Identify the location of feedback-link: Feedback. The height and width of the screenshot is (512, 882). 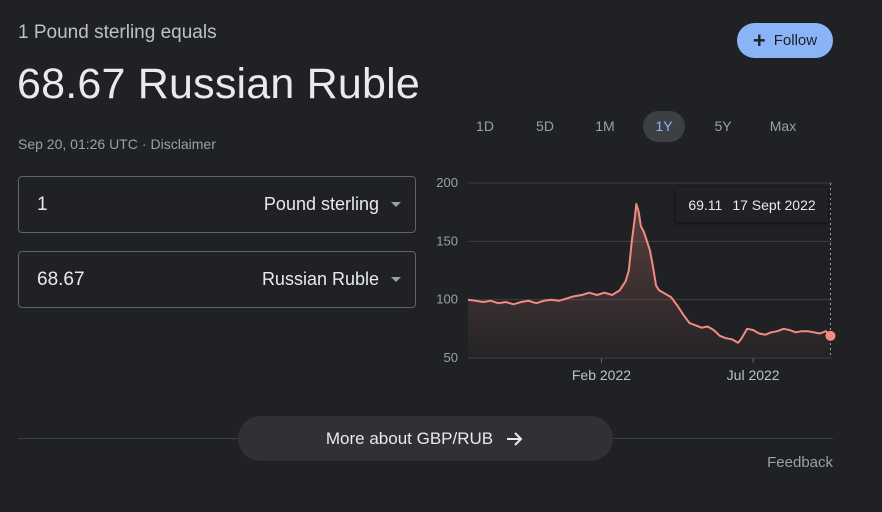
(800, 462).